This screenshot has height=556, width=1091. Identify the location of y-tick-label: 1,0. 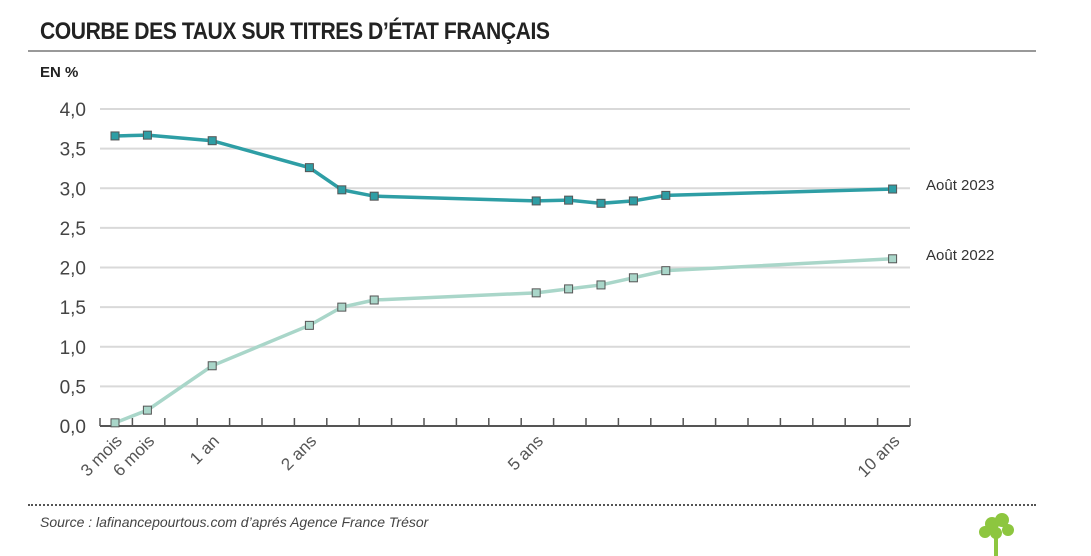
(73, 348).